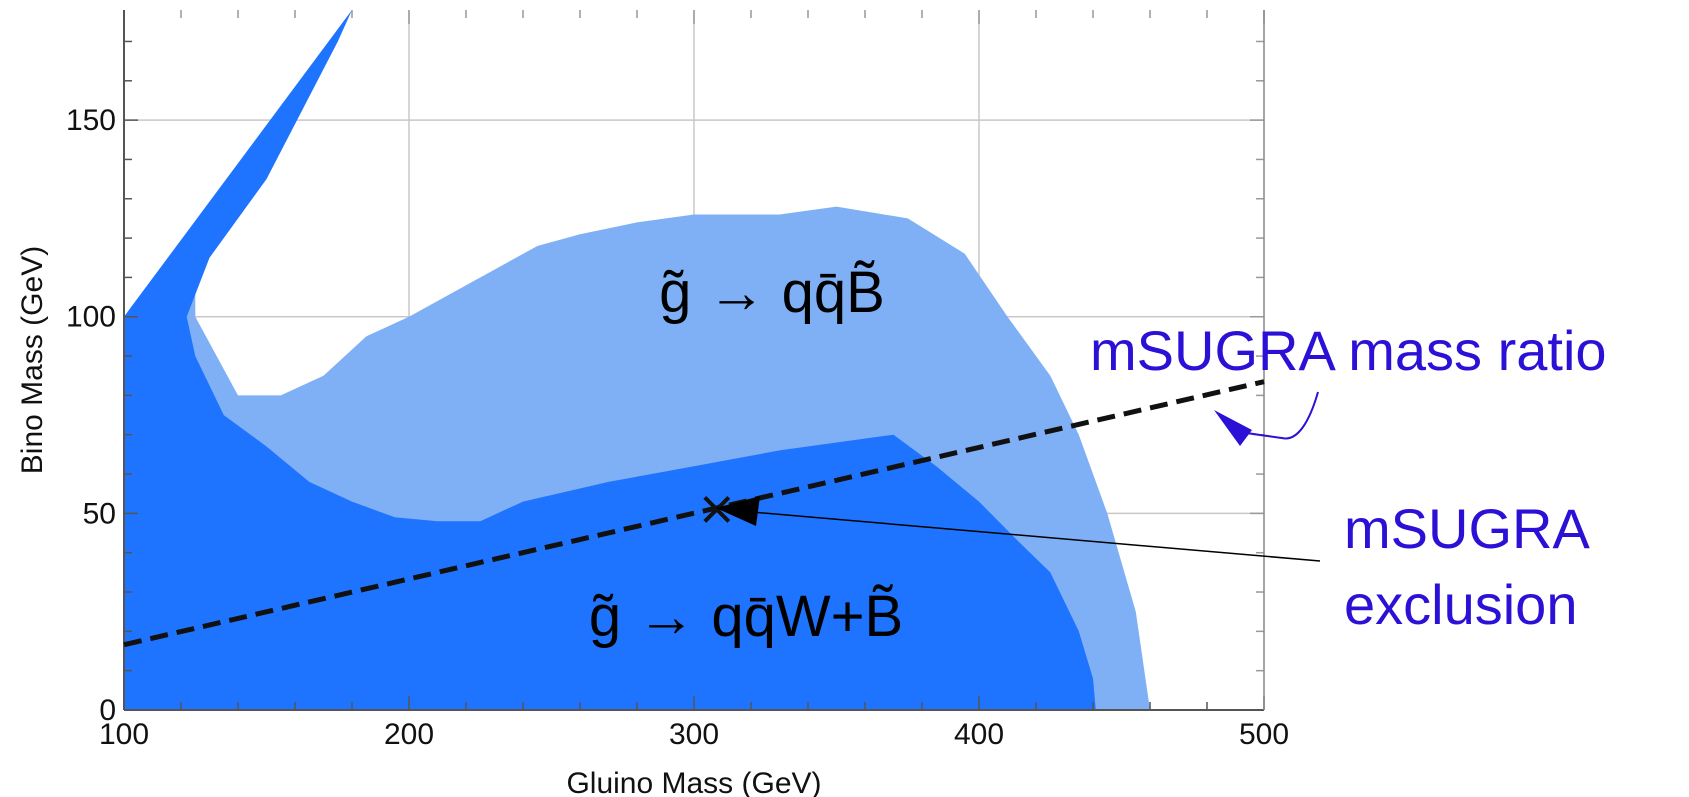 The height and width of the screenshot is (797, 1689). What do you see at coordinates (1279, 415) in the screenshot?
I see `annotation-mass-ratio-pointer` at bounding box center [1279, 415].